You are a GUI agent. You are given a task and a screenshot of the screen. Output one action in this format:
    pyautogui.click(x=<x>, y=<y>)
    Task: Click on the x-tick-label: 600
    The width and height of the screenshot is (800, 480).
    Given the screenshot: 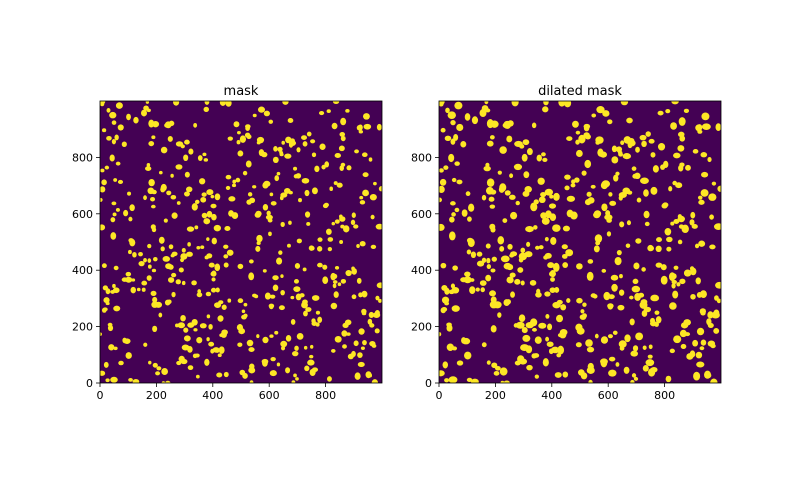 What is the action you would take?
    pyautogui.click(x=269, y=395)
    